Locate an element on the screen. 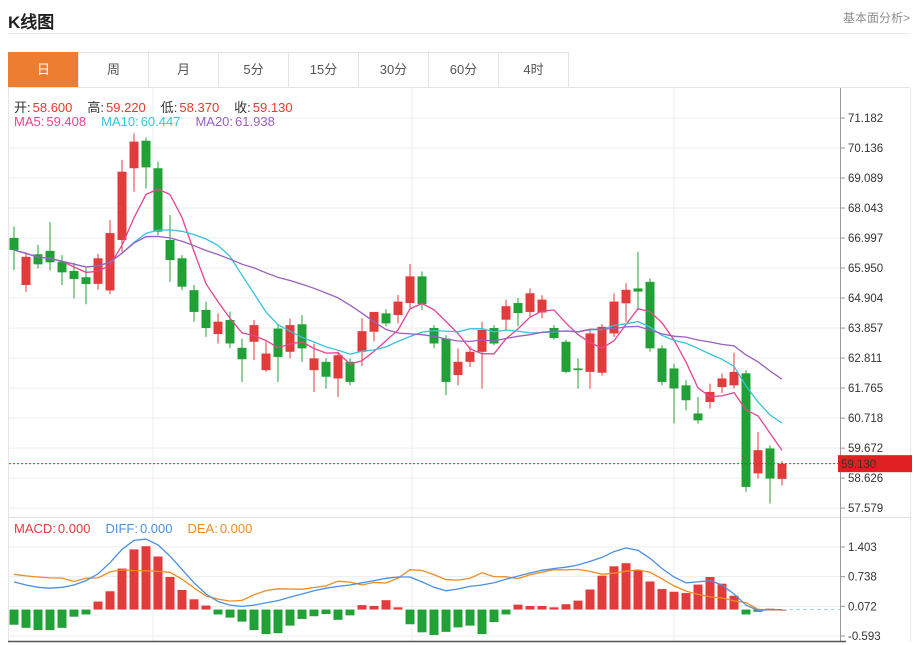 The image size is (914, 645). fundamental-analysis-link: 基本面分析> is located at coordinates (876, 18).